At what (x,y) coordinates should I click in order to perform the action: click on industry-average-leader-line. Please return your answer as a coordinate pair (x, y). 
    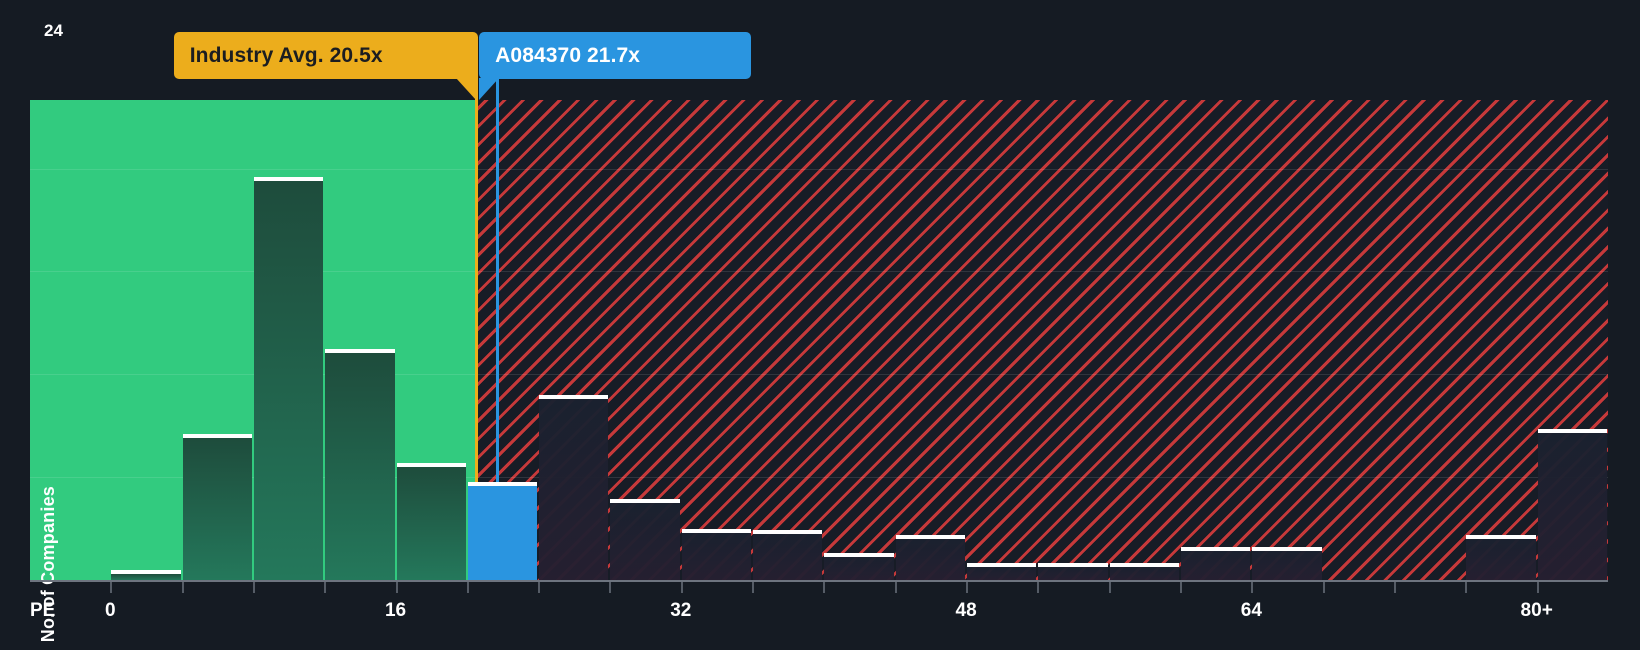
    Looking at the image, I should click on (476, 277).